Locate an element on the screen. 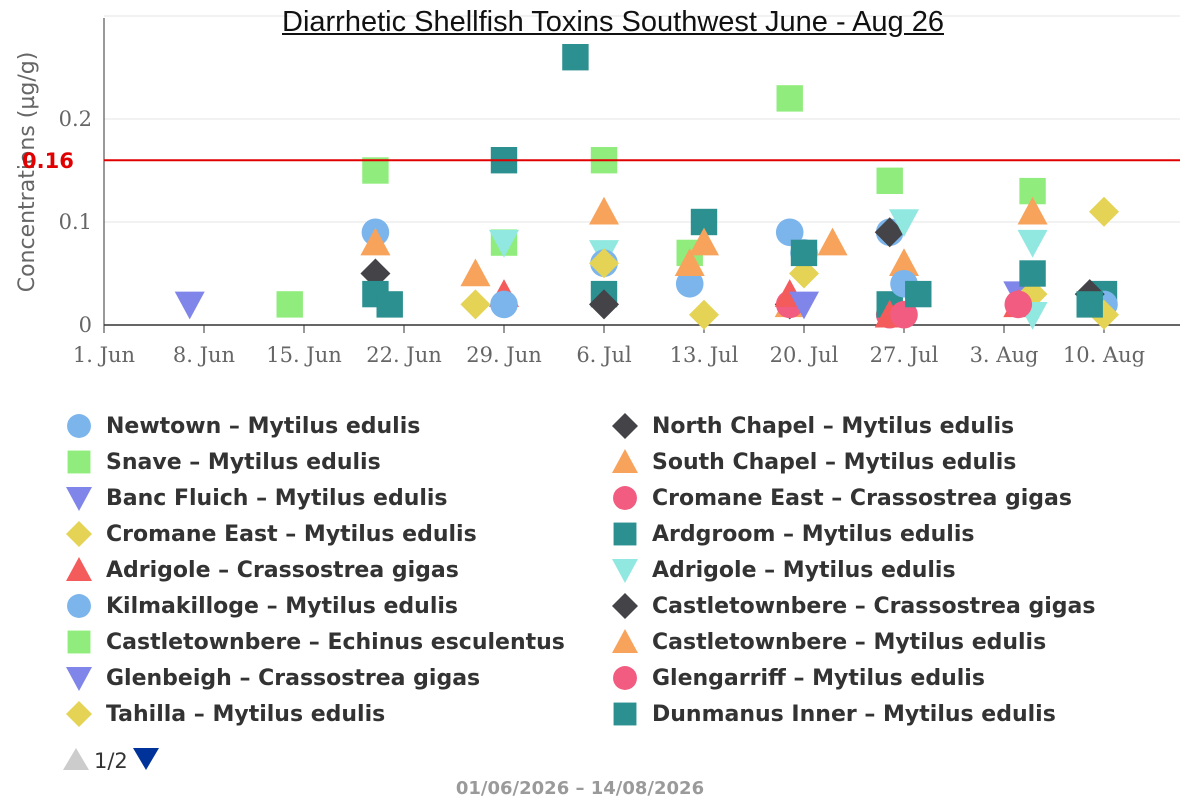  x-tick-label: 6. Jul is located at coordinates (604, 355).